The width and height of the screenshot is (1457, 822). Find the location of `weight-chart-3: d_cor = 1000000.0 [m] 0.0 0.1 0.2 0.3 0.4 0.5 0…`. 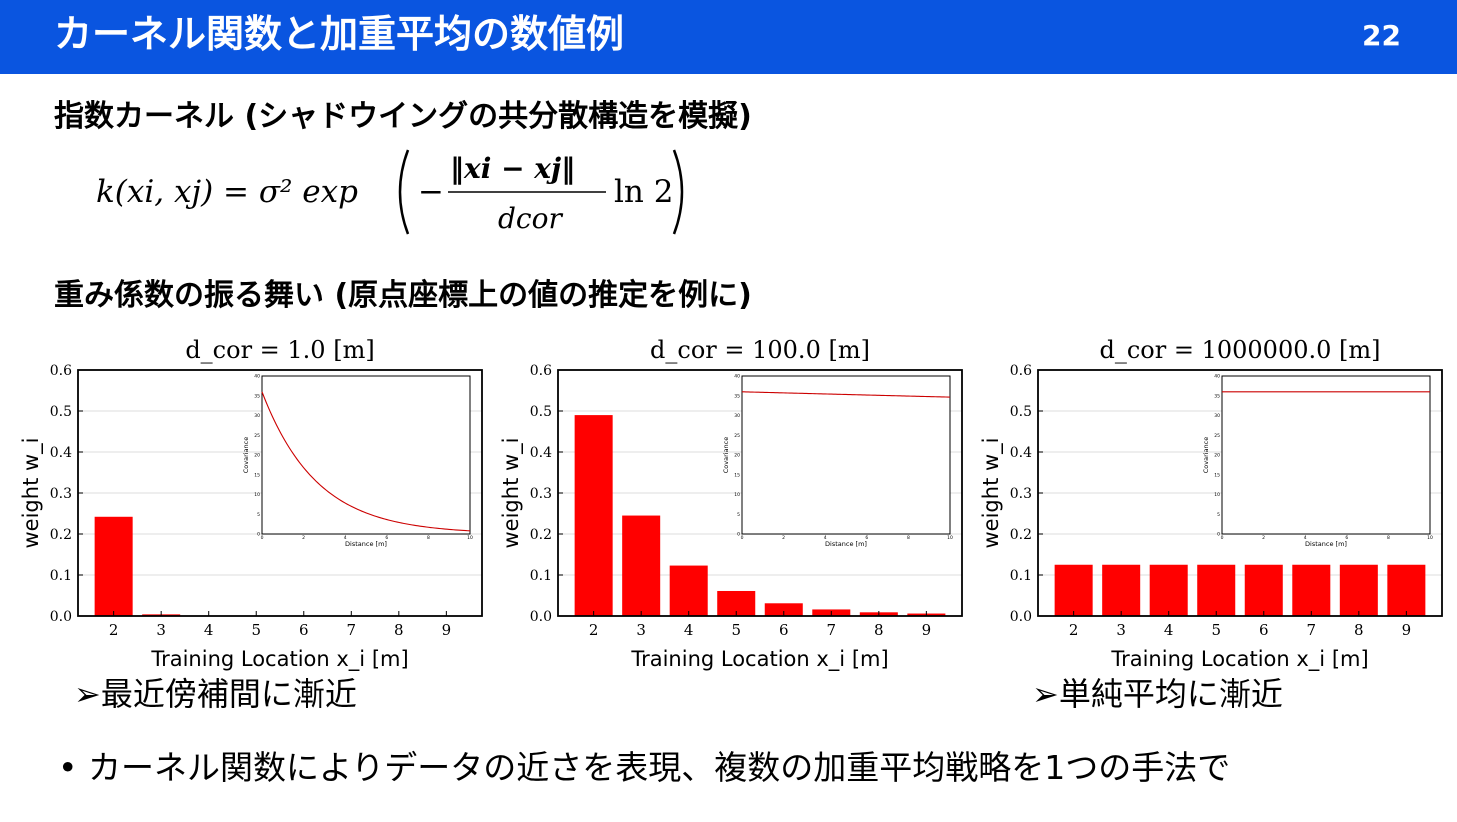

weight-chart-3: d_cor = 1000000.0 [m] 0.0 0.1 0.2 0.3 0.4 0.5 0… is located at coordinates (1210, 502).